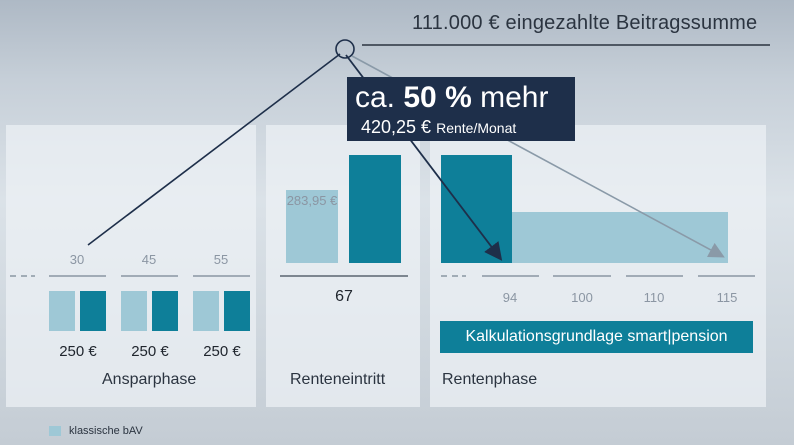 This screenshot has height=445, width=794. Describe the element at coordinates (312, 226) in the screenshot. I see `retirement-bar-classic` at that location.